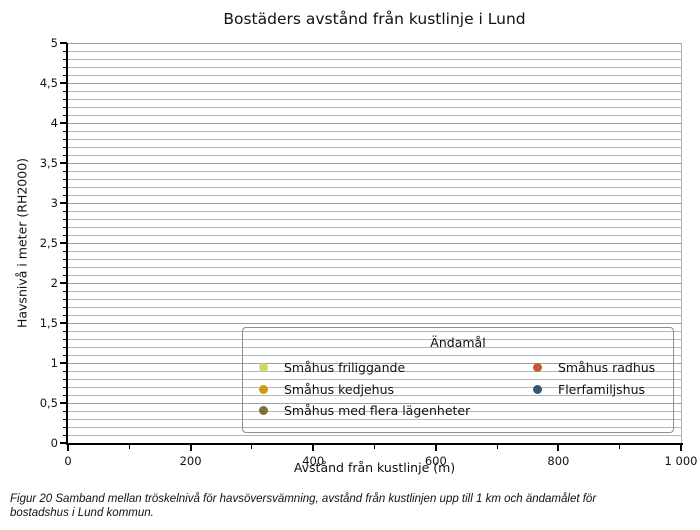  I want to click on x-tick-label: 600, so click(435, 461).